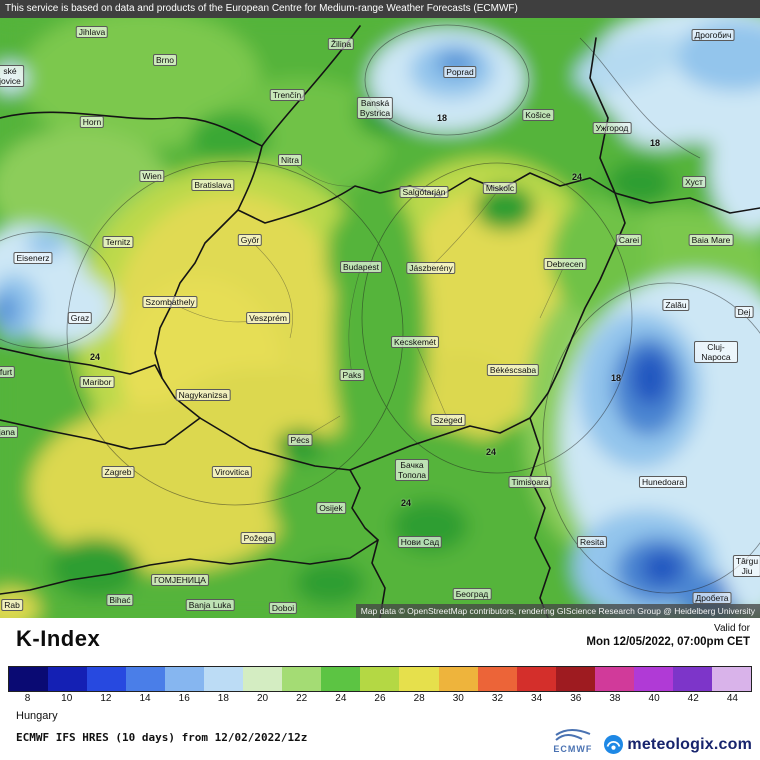 The height and width of the screenshot is (760, 760). What do you see at coordinates (341, 44) in the screenshot?
I see `city-label: Žilina` at bounding box center [341, 44].